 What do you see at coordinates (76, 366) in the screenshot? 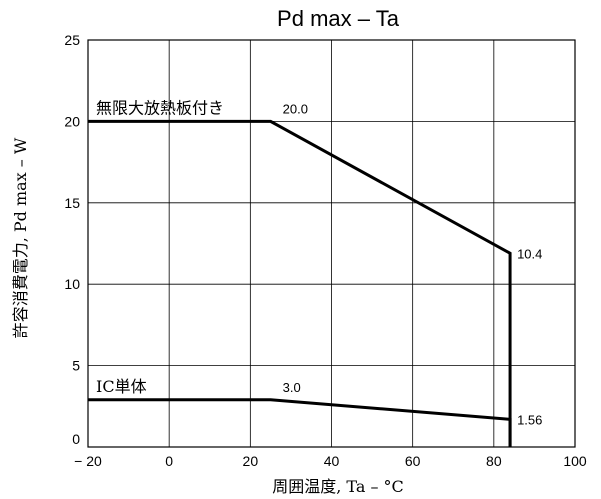
I see `y-tick-label: 5` at bounding box center [76, 366].